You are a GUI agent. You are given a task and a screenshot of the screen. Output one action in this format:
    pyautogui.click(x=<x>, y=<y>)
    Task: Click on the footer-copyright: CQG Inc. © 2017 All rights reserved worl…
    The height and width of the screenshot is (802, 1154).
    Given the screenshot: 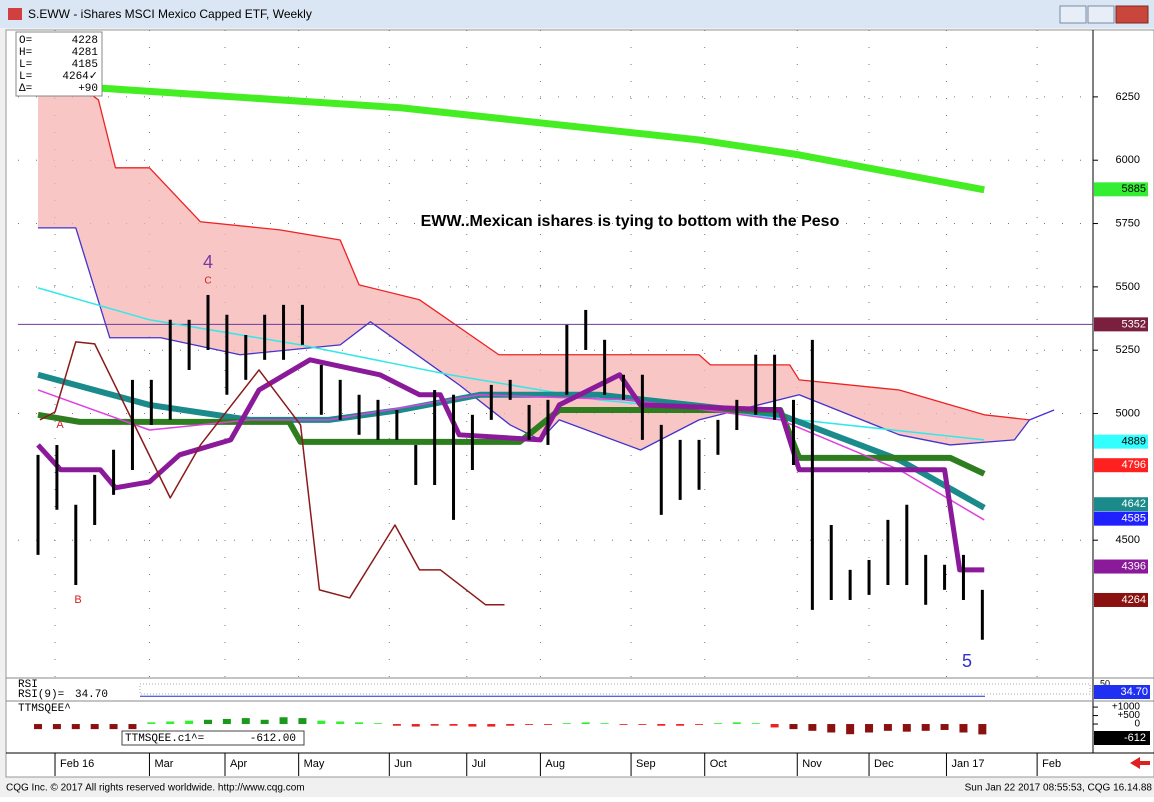 What is the action you would take?
    pyautogui.click(x=155, y=788)
    